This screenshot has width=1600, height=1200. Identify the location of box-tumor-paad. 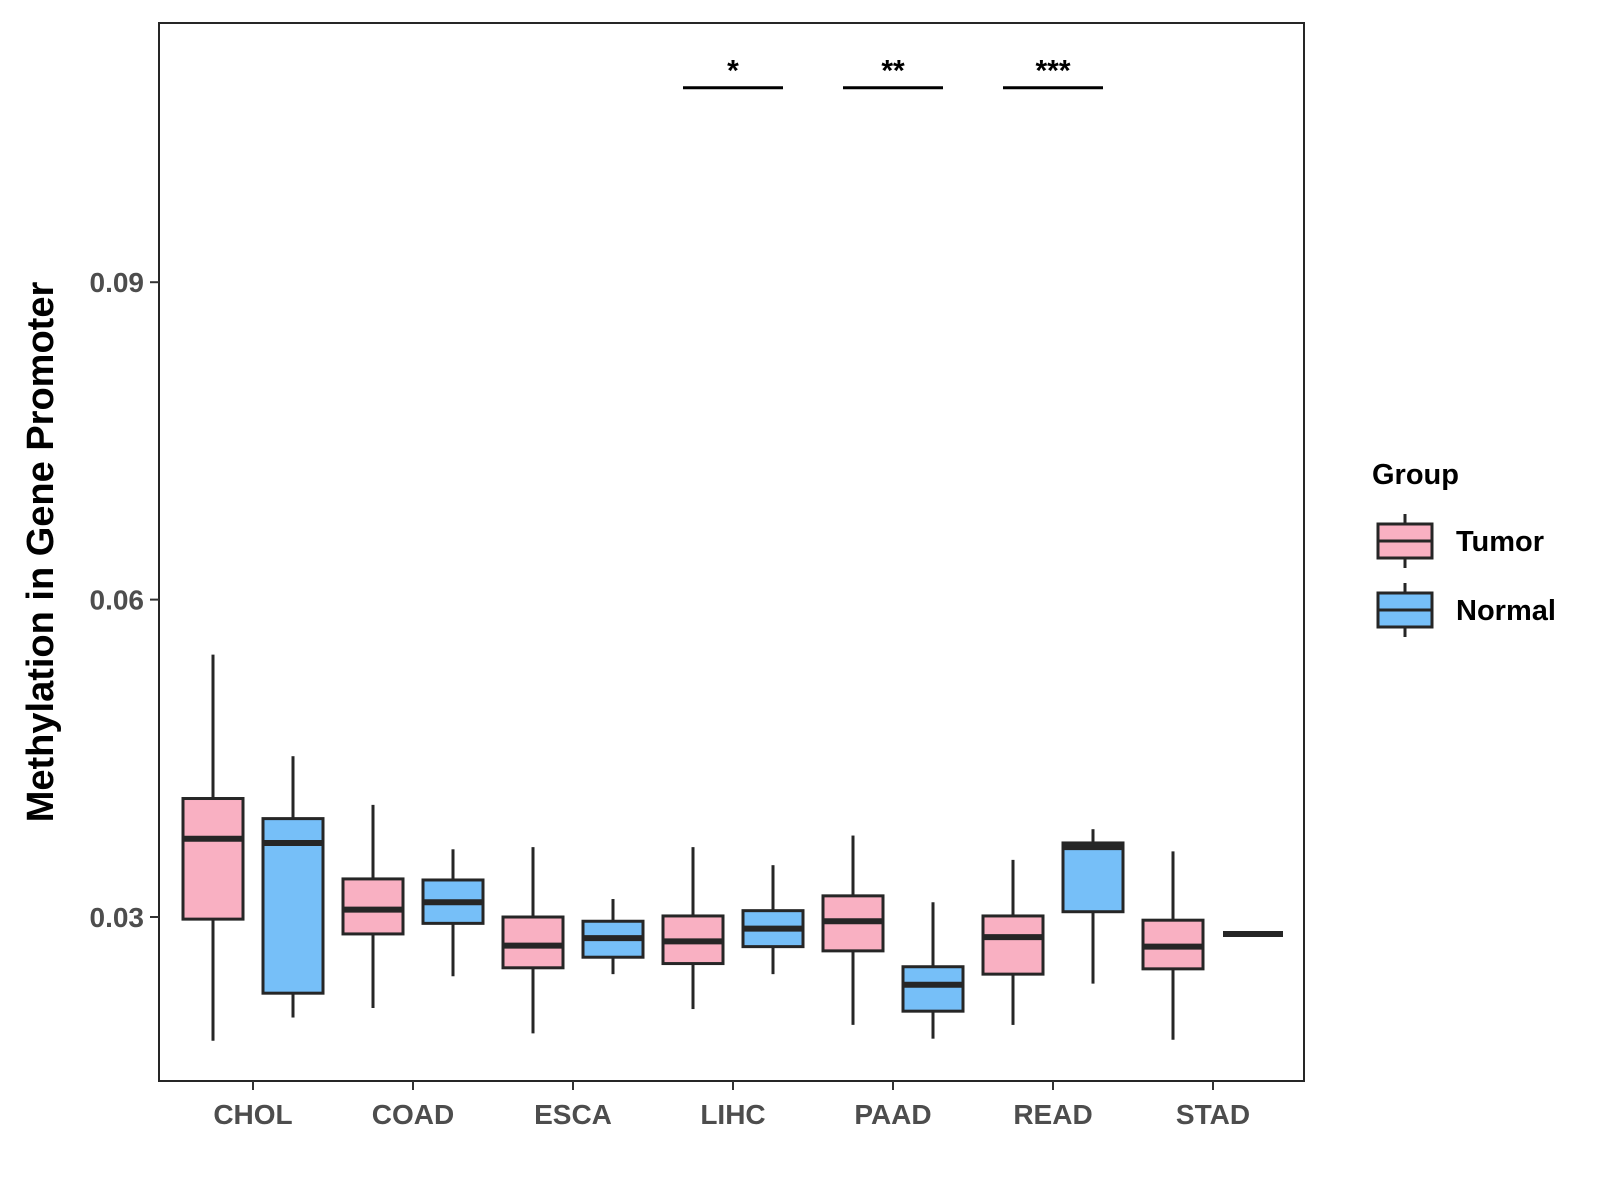
(853, 930).